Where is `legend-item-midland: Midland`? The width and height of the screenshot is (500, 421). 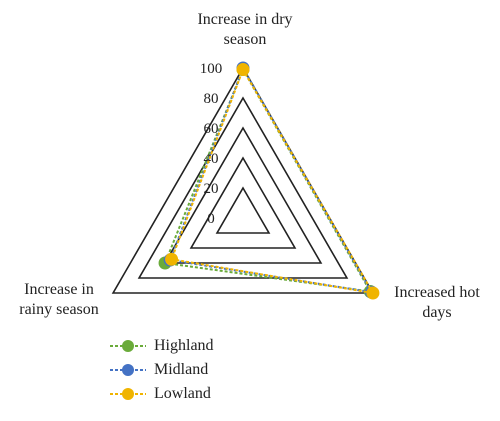 legend-item-midland: Midland is located at coordinates (162, 370).